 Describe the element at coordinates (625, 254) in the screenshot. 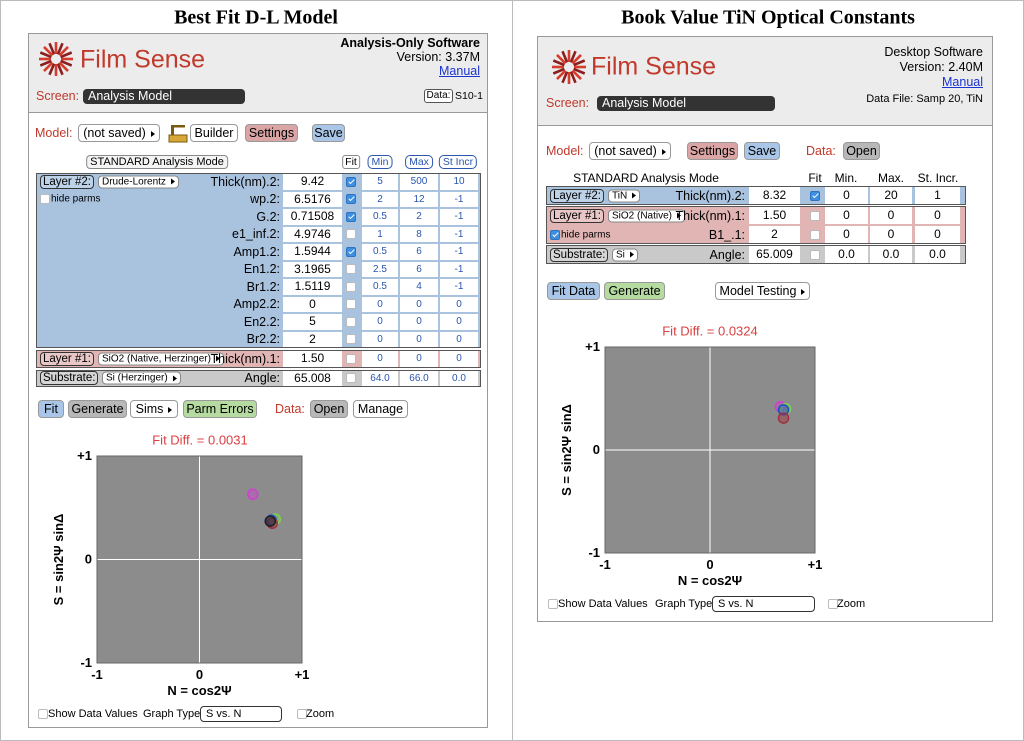

I see `layer-material: Si` at that location.